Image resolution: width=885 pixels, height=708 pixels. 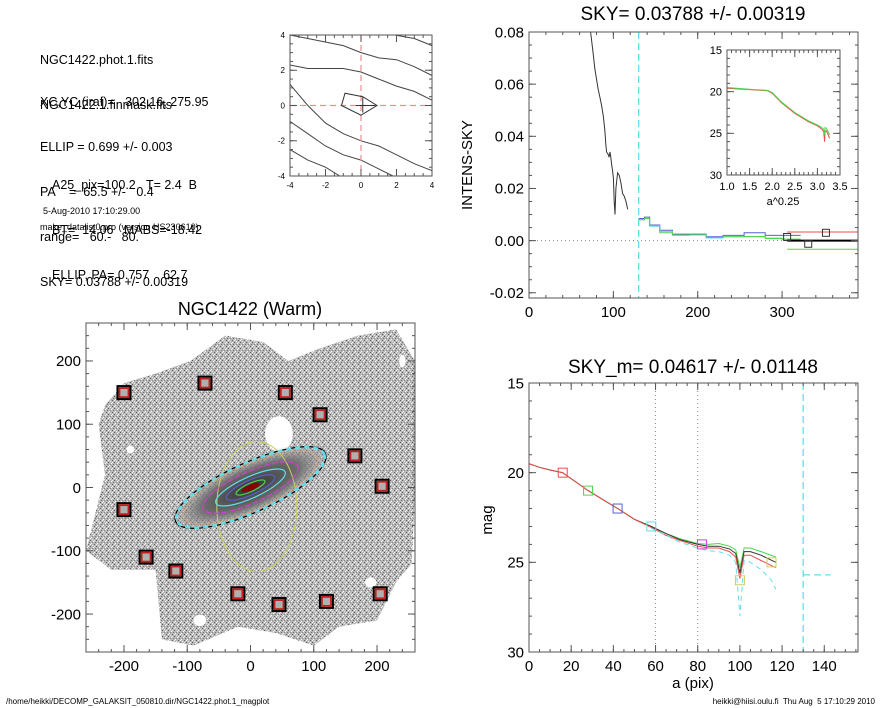 I want to click on run-date: 5-Aug-2010 17:10:29.00, so click(x=92, y=211).